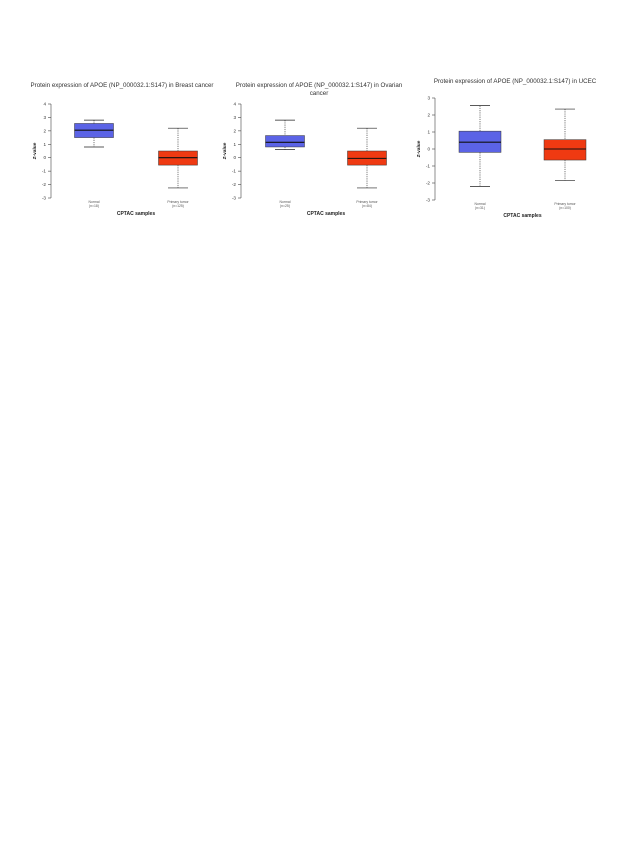 The height and width of the screenshot is (854, 640). What do you see at coordinates (367, 206) in the screenshot?
I see `x-tick-label: (n=84)` at bounding box center [367, 206].